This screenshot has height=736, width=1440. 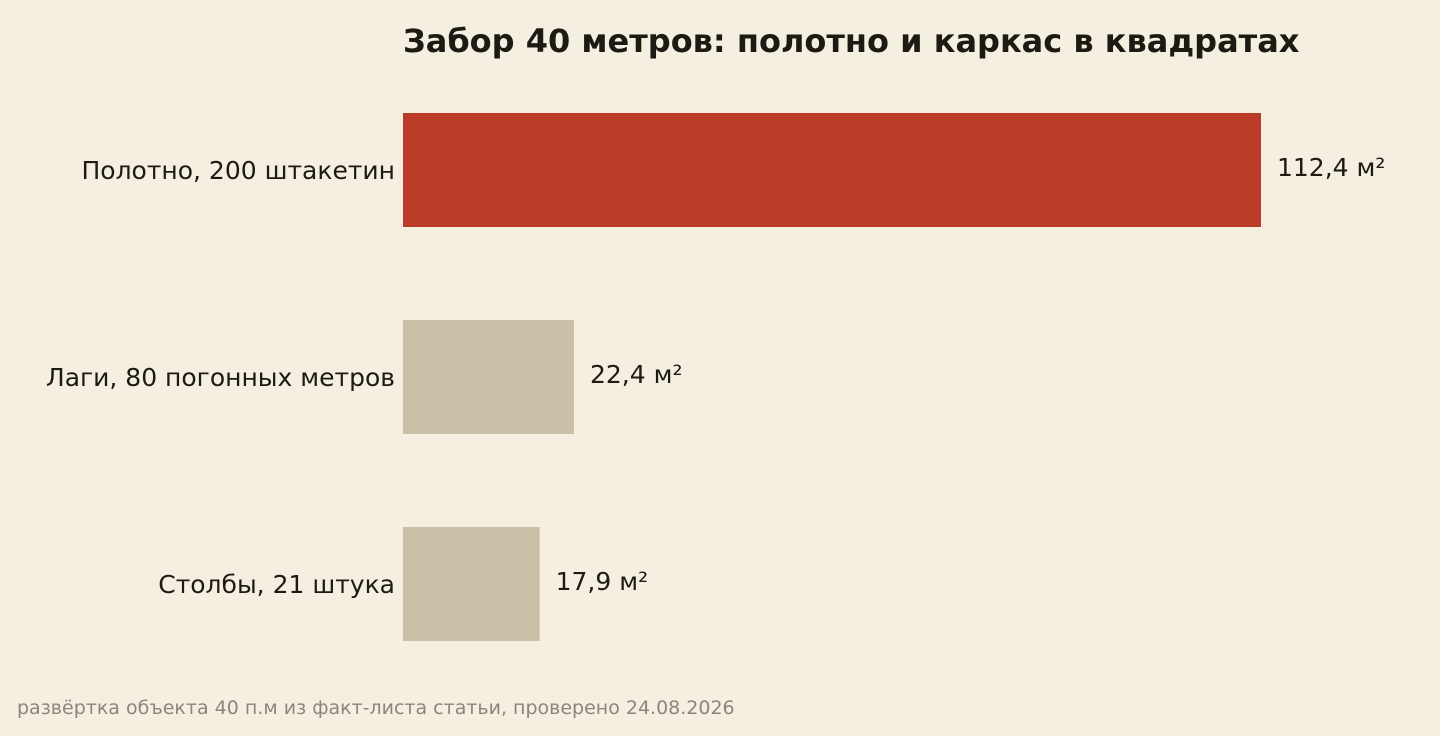 I want to click on category-label-1: Полотно, 200 штакетин, so click(x=238, y=170).